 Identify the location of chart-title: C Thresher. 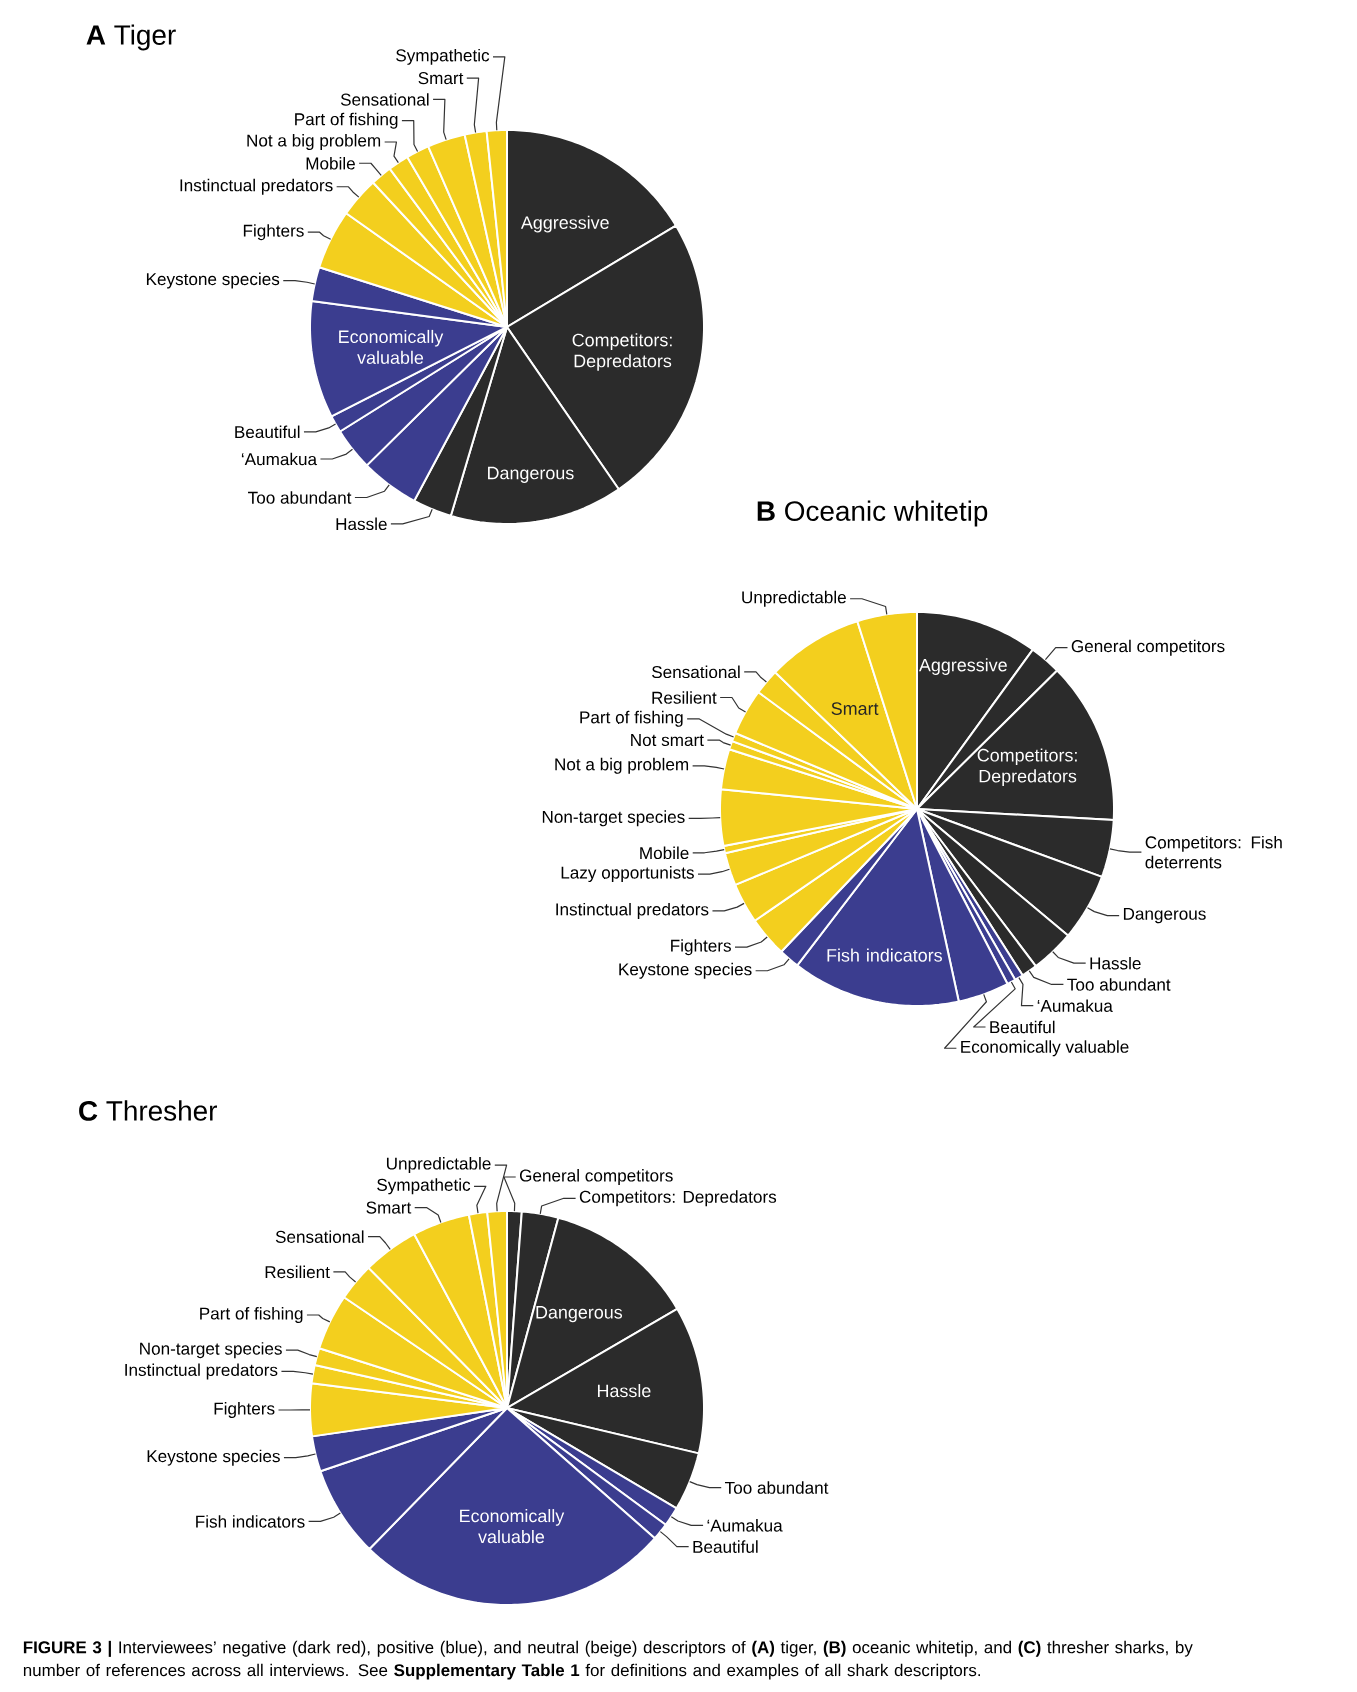
(148, 1110).